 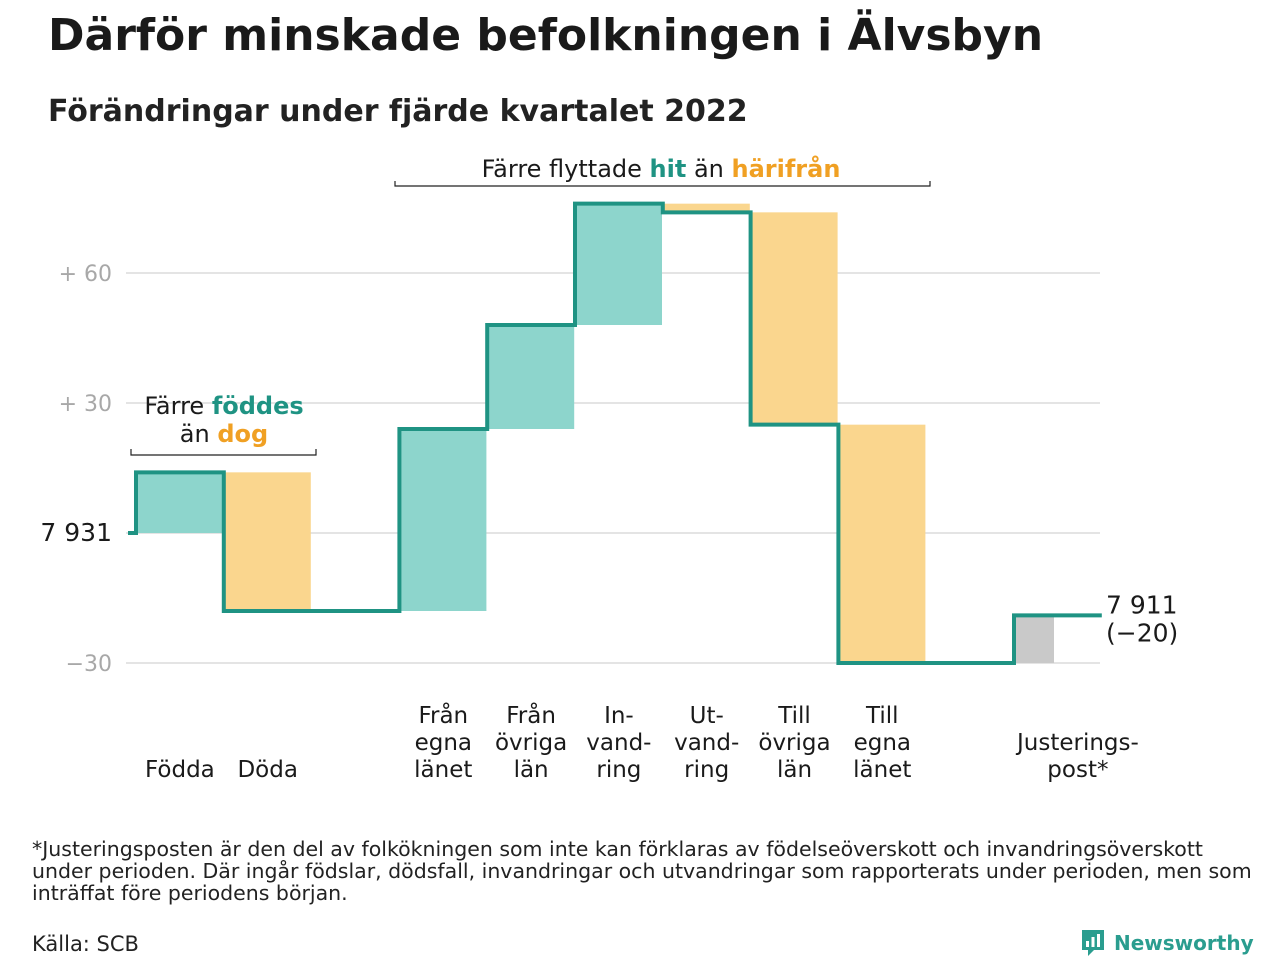 I want to click on y-tick-label: + 60, so click(x=85, y=274).